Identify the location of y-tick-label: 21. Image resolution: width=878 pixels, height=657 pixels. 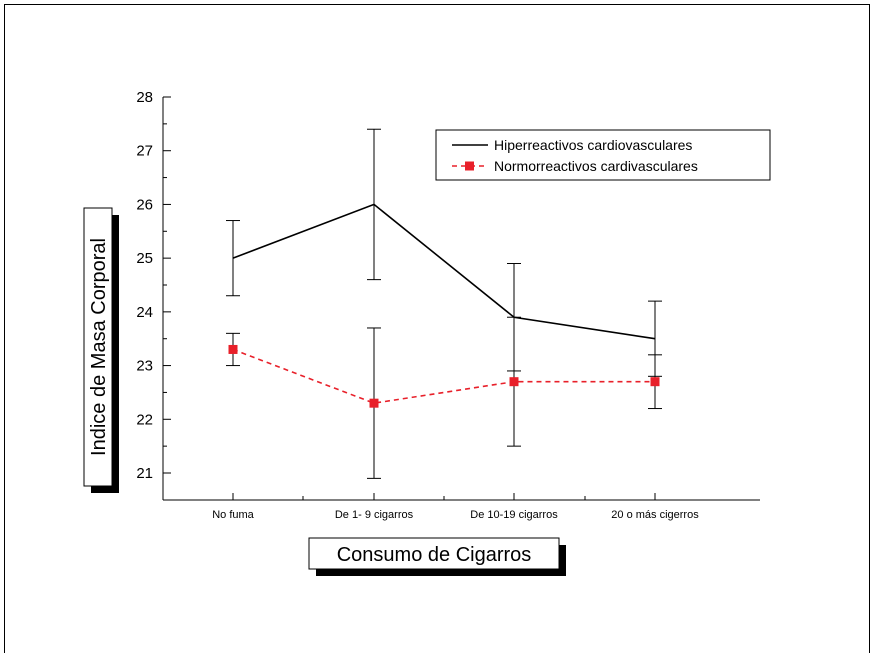
(144, 473).